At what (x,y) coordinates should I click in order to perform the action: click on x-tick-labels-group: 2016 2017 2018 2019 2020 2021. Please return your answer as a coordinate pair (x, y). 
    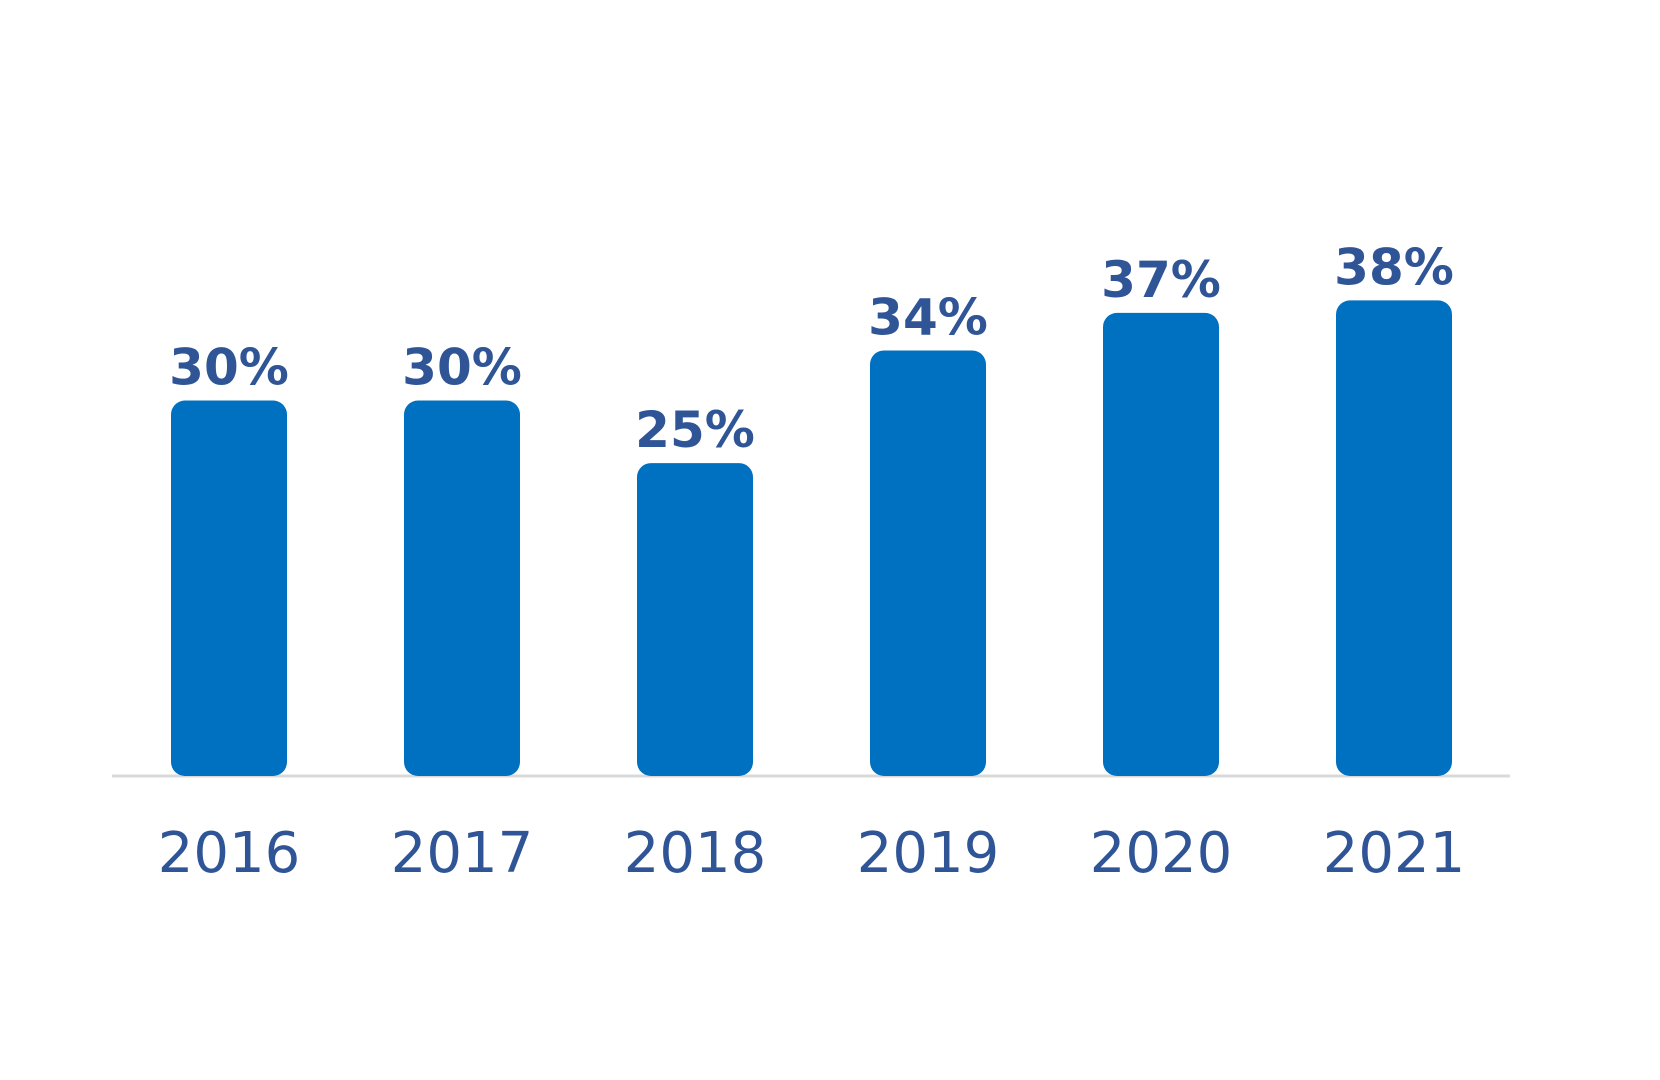
    Looking at the image, I should click on (812, 853).